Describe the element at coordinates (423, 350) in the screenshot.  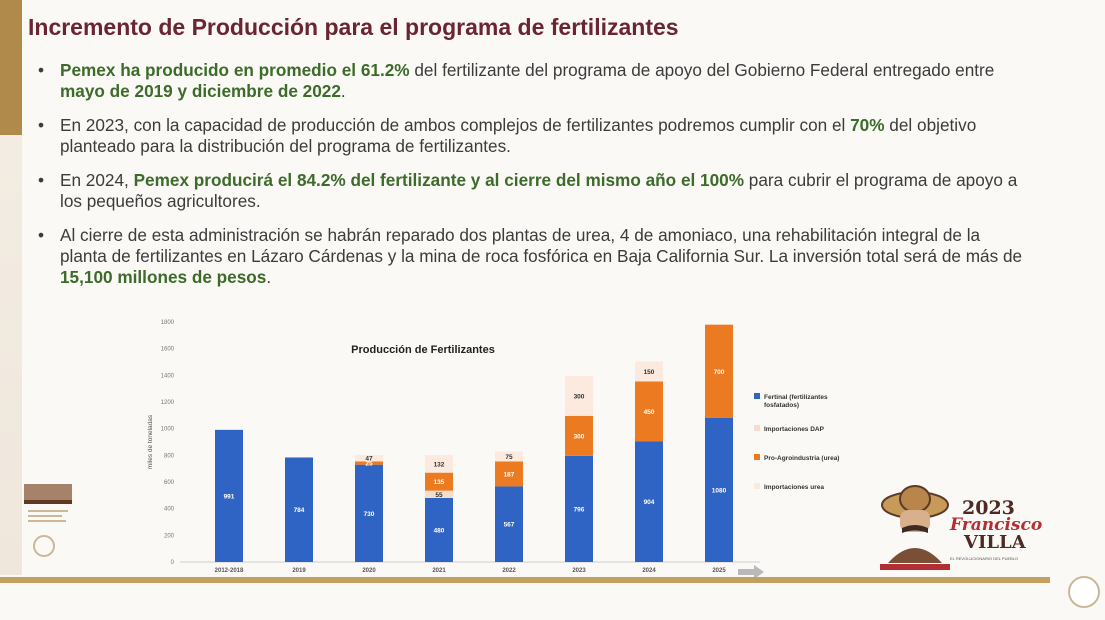
I see `chart-title: Producción de Fertilizantes` at that location.